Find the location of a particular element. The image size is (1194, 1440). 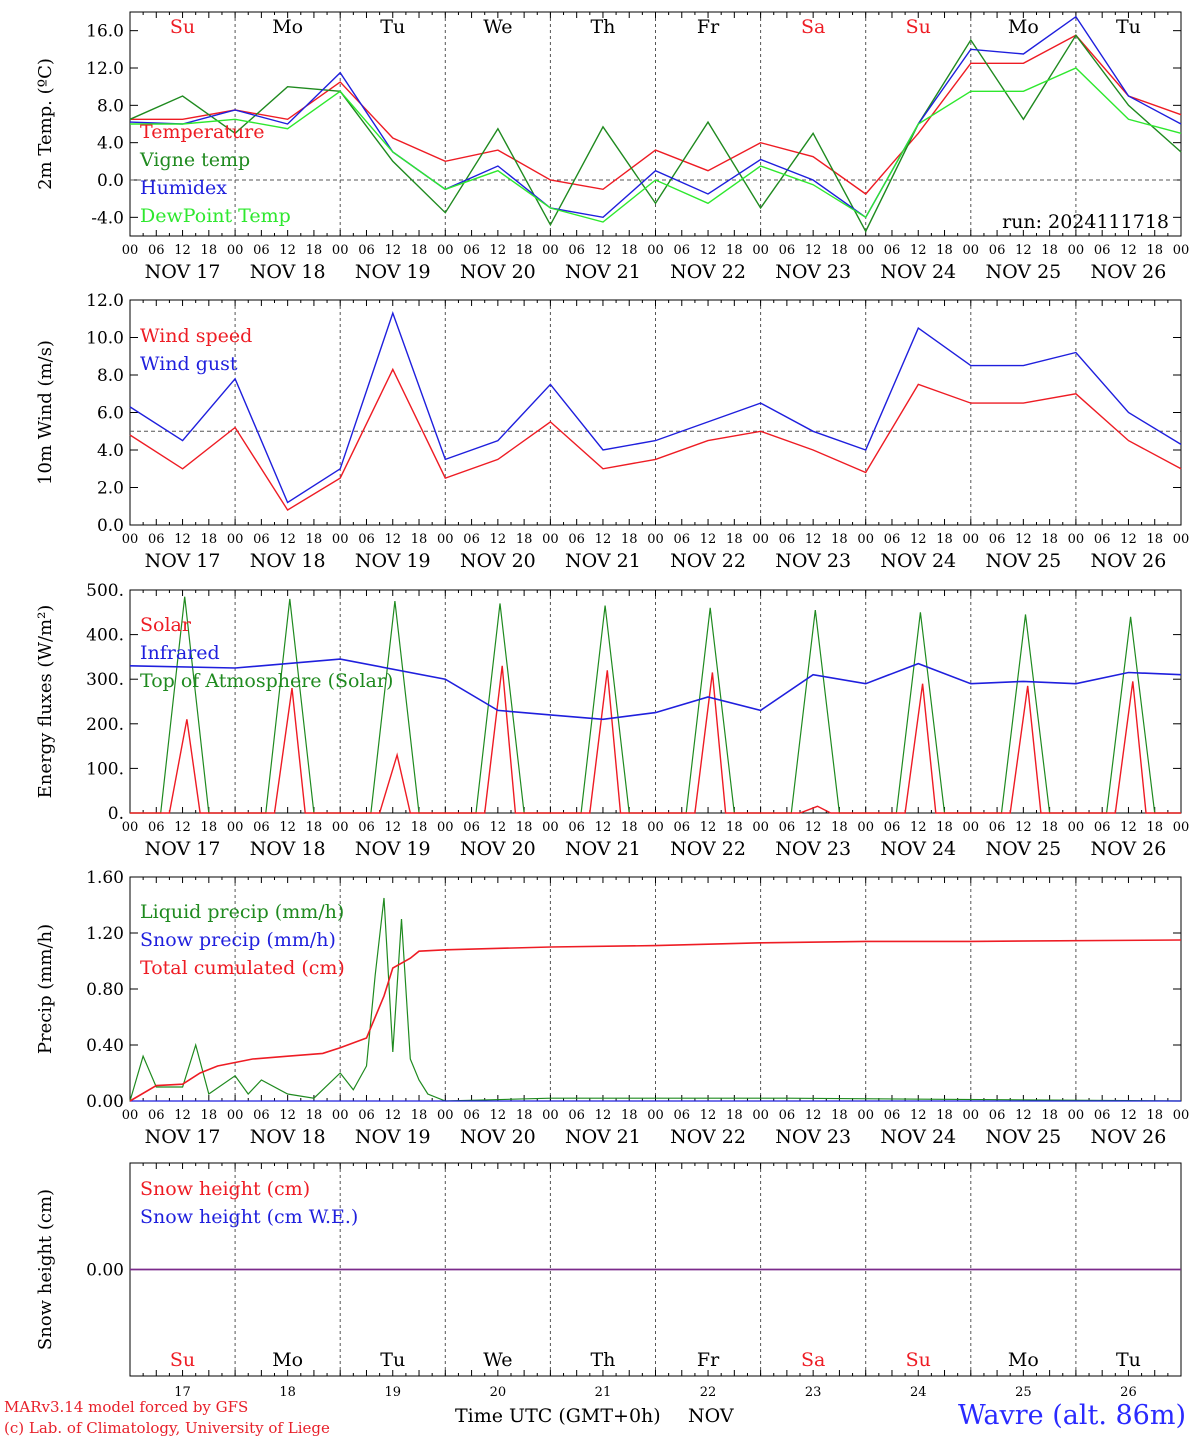

legend-liquid-precip-mm-h: Liquid precip (mm/h) is located at coordinates (242, 912).